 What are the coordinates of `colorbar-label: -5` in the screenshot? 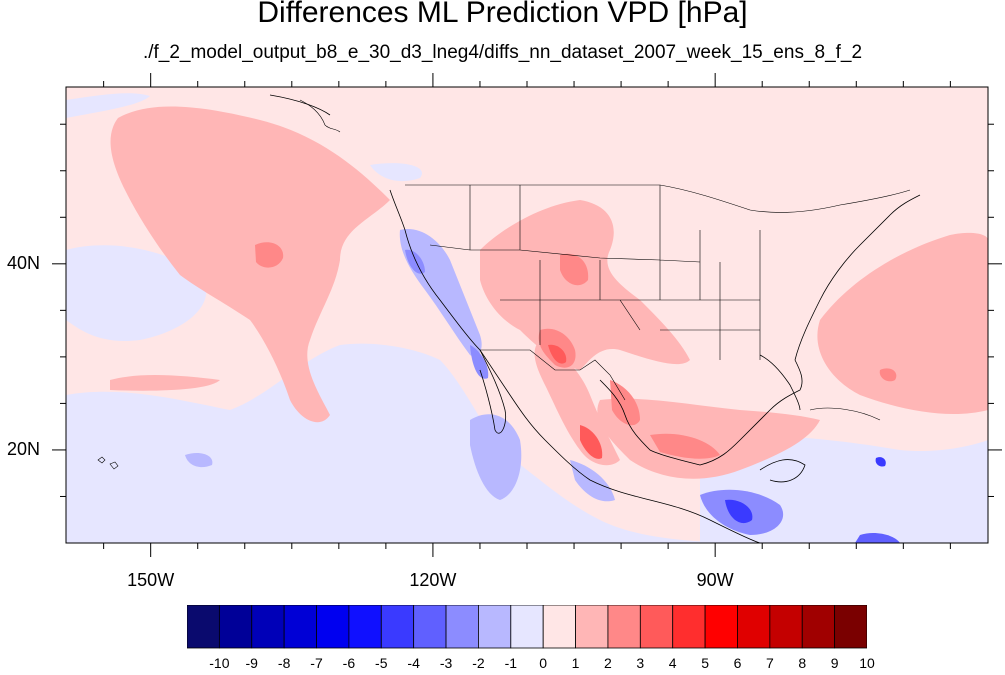 It's located at (381, 663).